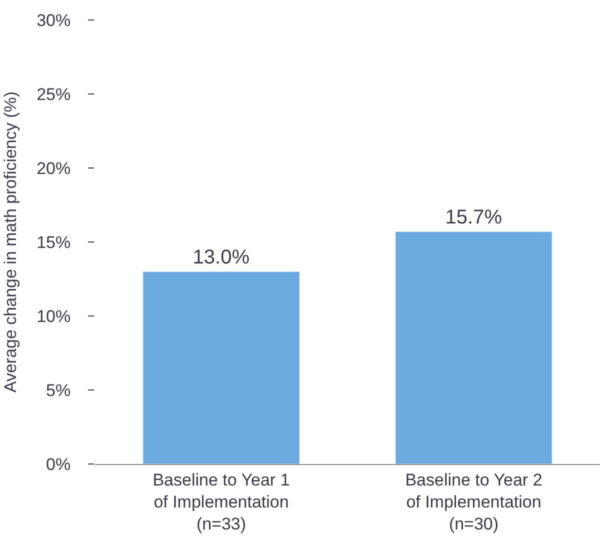 Image resolution: width=610 pixels, height=554 pixels. What do you see at coordinates (58, 390) in the screenshot?
I see `y-tick-label: 5%` at bounding box center [58, 390].